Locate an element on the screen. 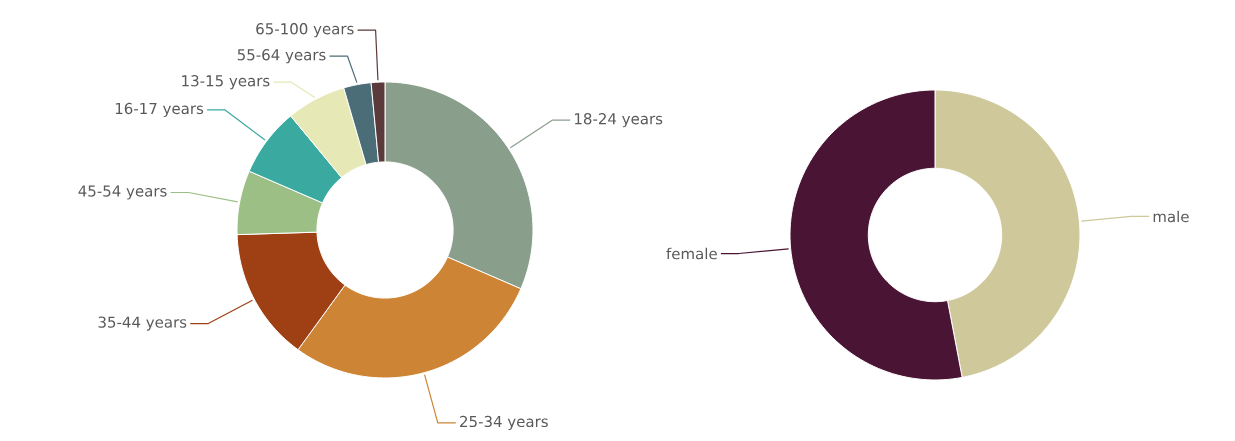  slice-label: 45-54 years is located at coordinates (122, 192).